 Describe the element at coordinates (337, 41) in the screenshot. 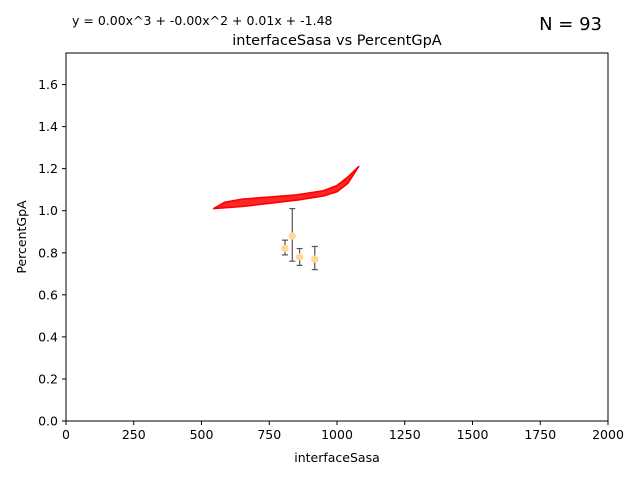

I see `chart-title: interfaceSasa vs PercentGpA` at that location.